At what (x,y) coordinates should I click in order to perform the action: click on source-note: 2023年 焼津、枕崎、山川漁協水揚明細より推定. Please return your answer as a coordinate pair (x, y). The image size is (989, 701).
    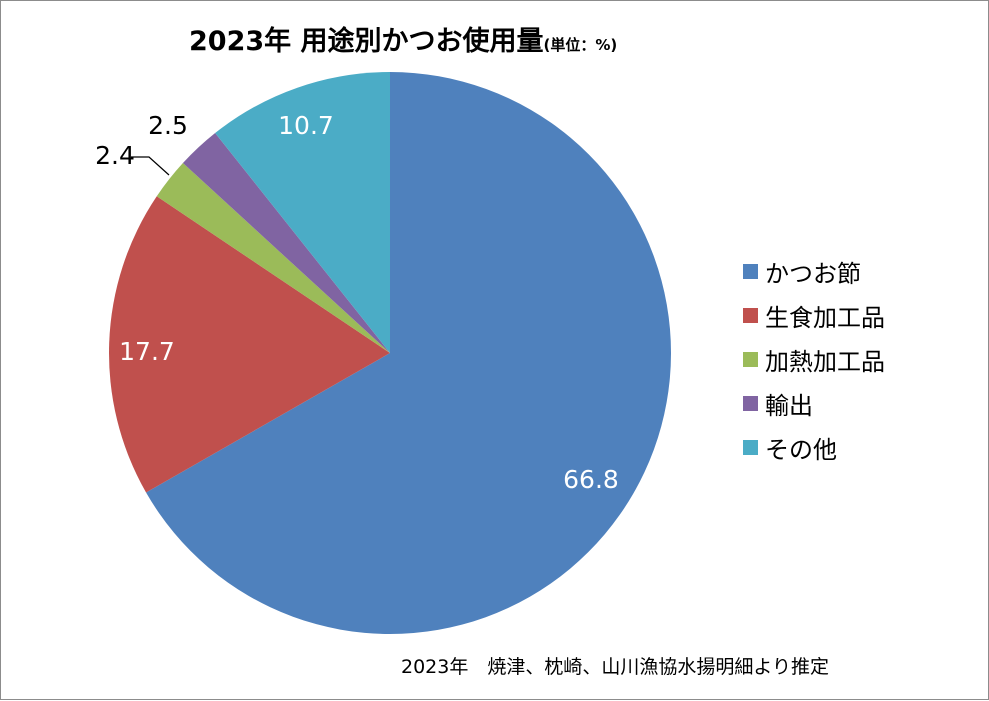
    Looking at the image, I should click on (615, 667).